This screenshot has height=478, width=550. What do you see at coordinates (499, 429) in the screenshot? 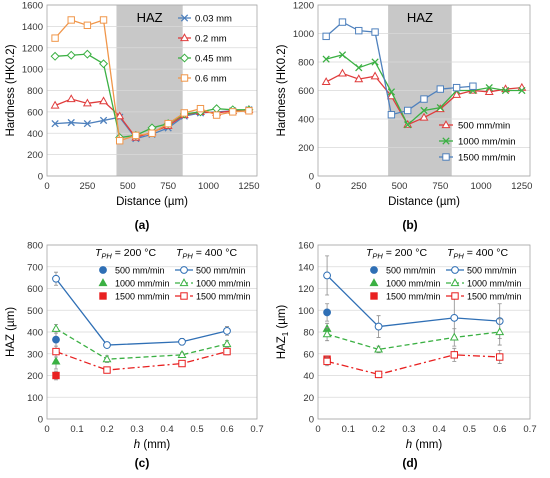
I see `x-tick-label: 0.6` at bounding box center [499, 429].